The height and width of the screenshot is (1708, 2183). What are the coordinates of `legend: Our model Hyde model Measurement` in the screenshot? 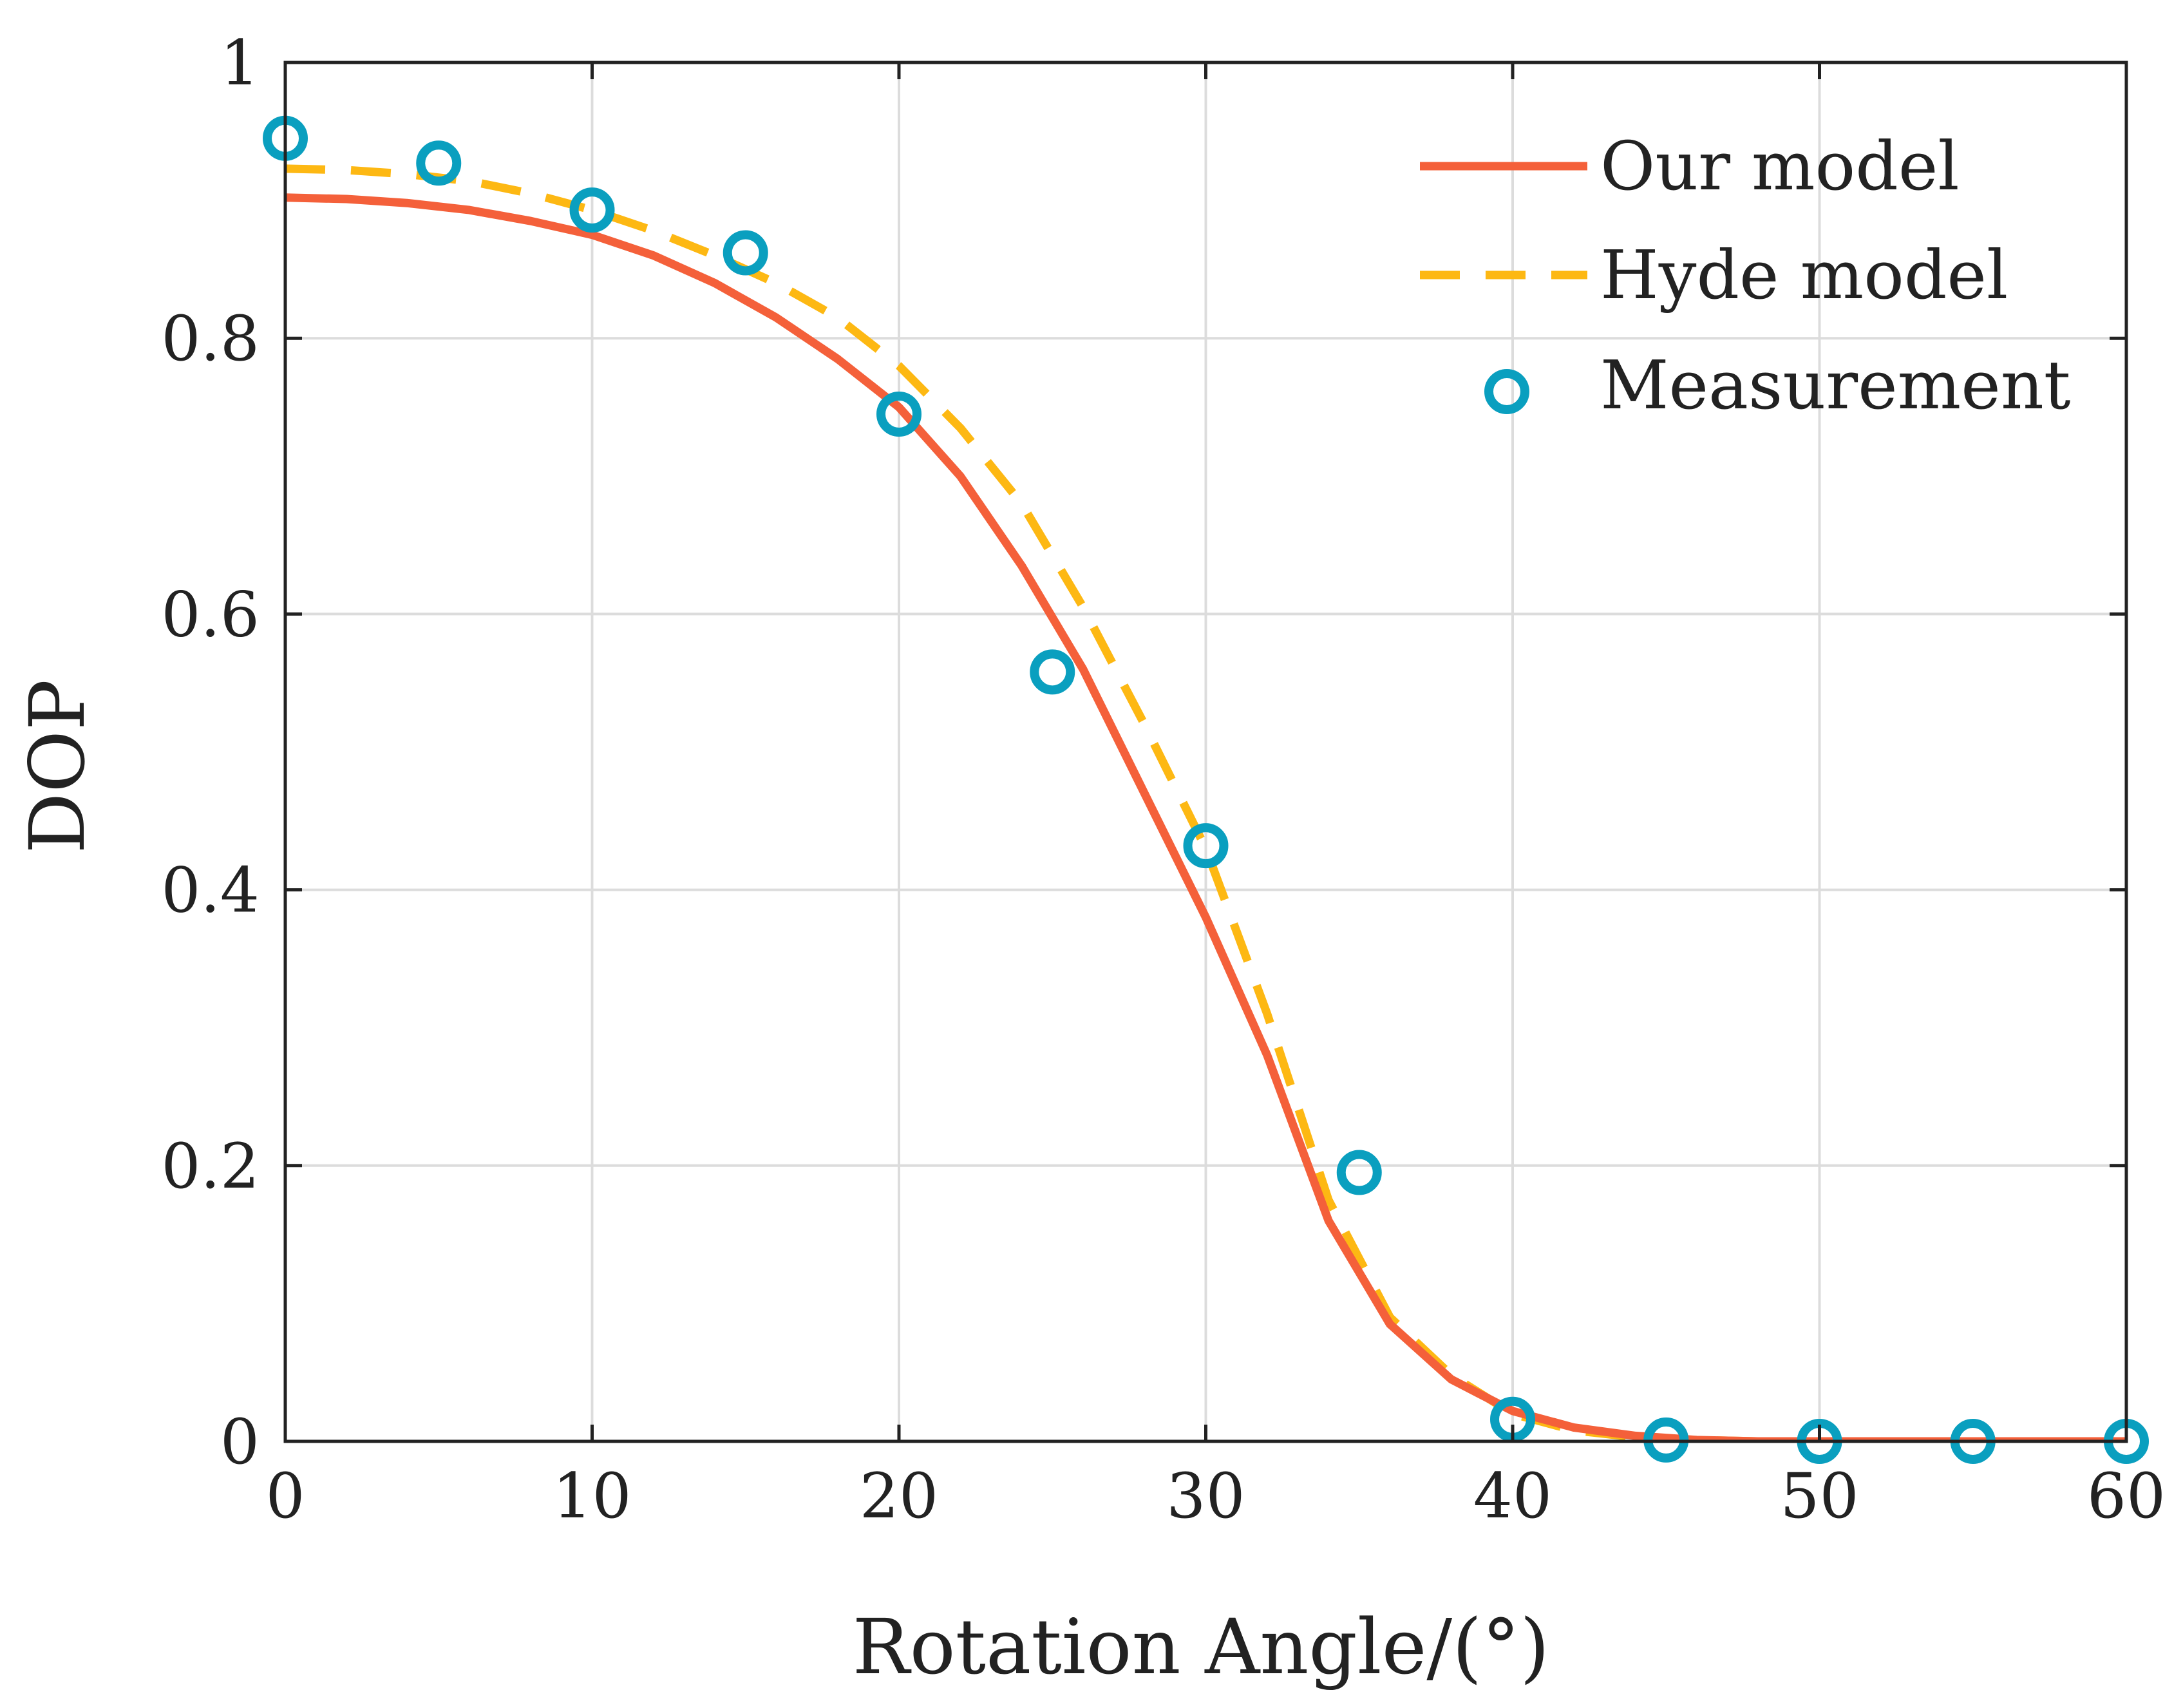 It's located at (1746, 275).